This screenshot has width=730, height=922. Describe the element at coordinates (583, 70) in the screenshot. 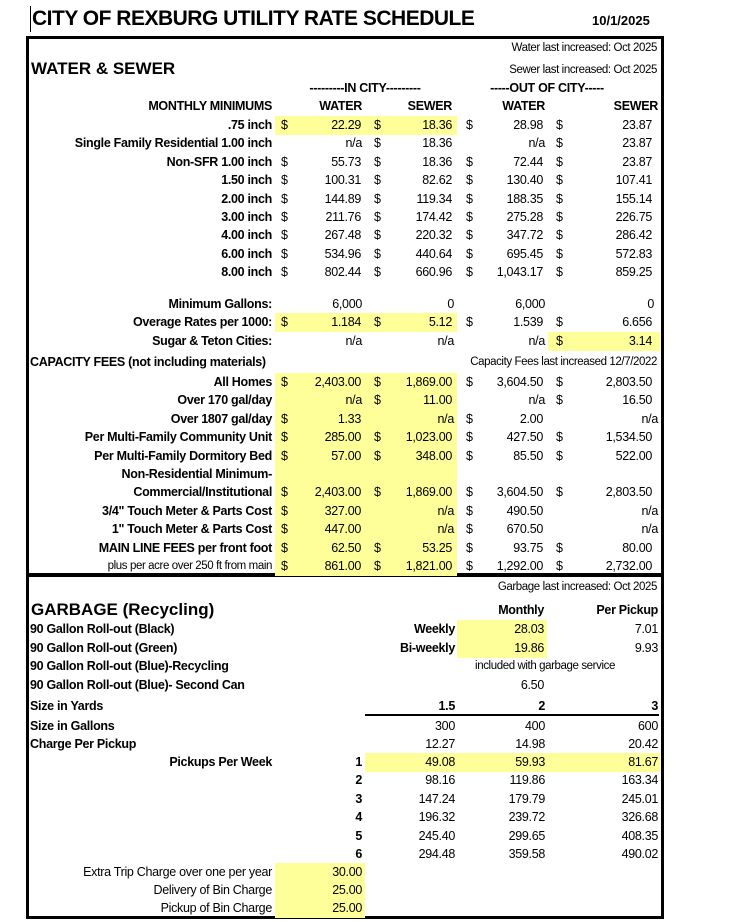

I see `sewer-increased-note: Sewer last increased: Oct 2025` at that location.